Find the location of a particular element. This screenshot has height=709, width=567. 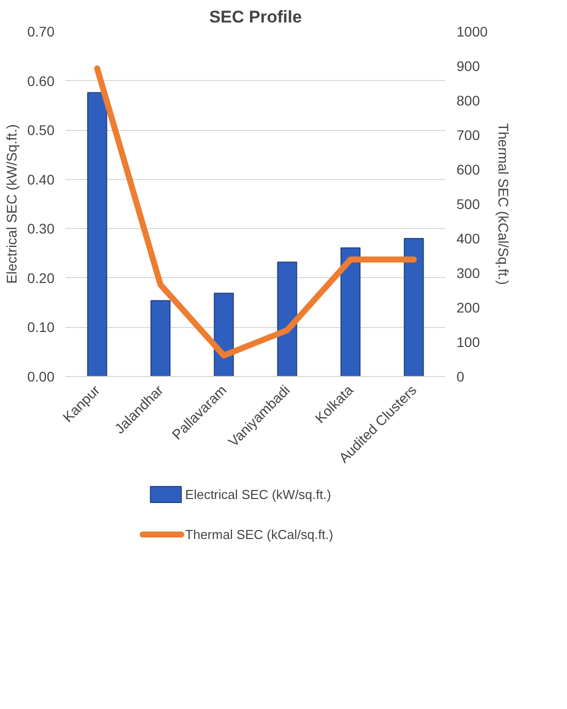

y2-axis-title: Thermal SEC (kCal/Sq.ft.) is located at coordinates (504, 204).